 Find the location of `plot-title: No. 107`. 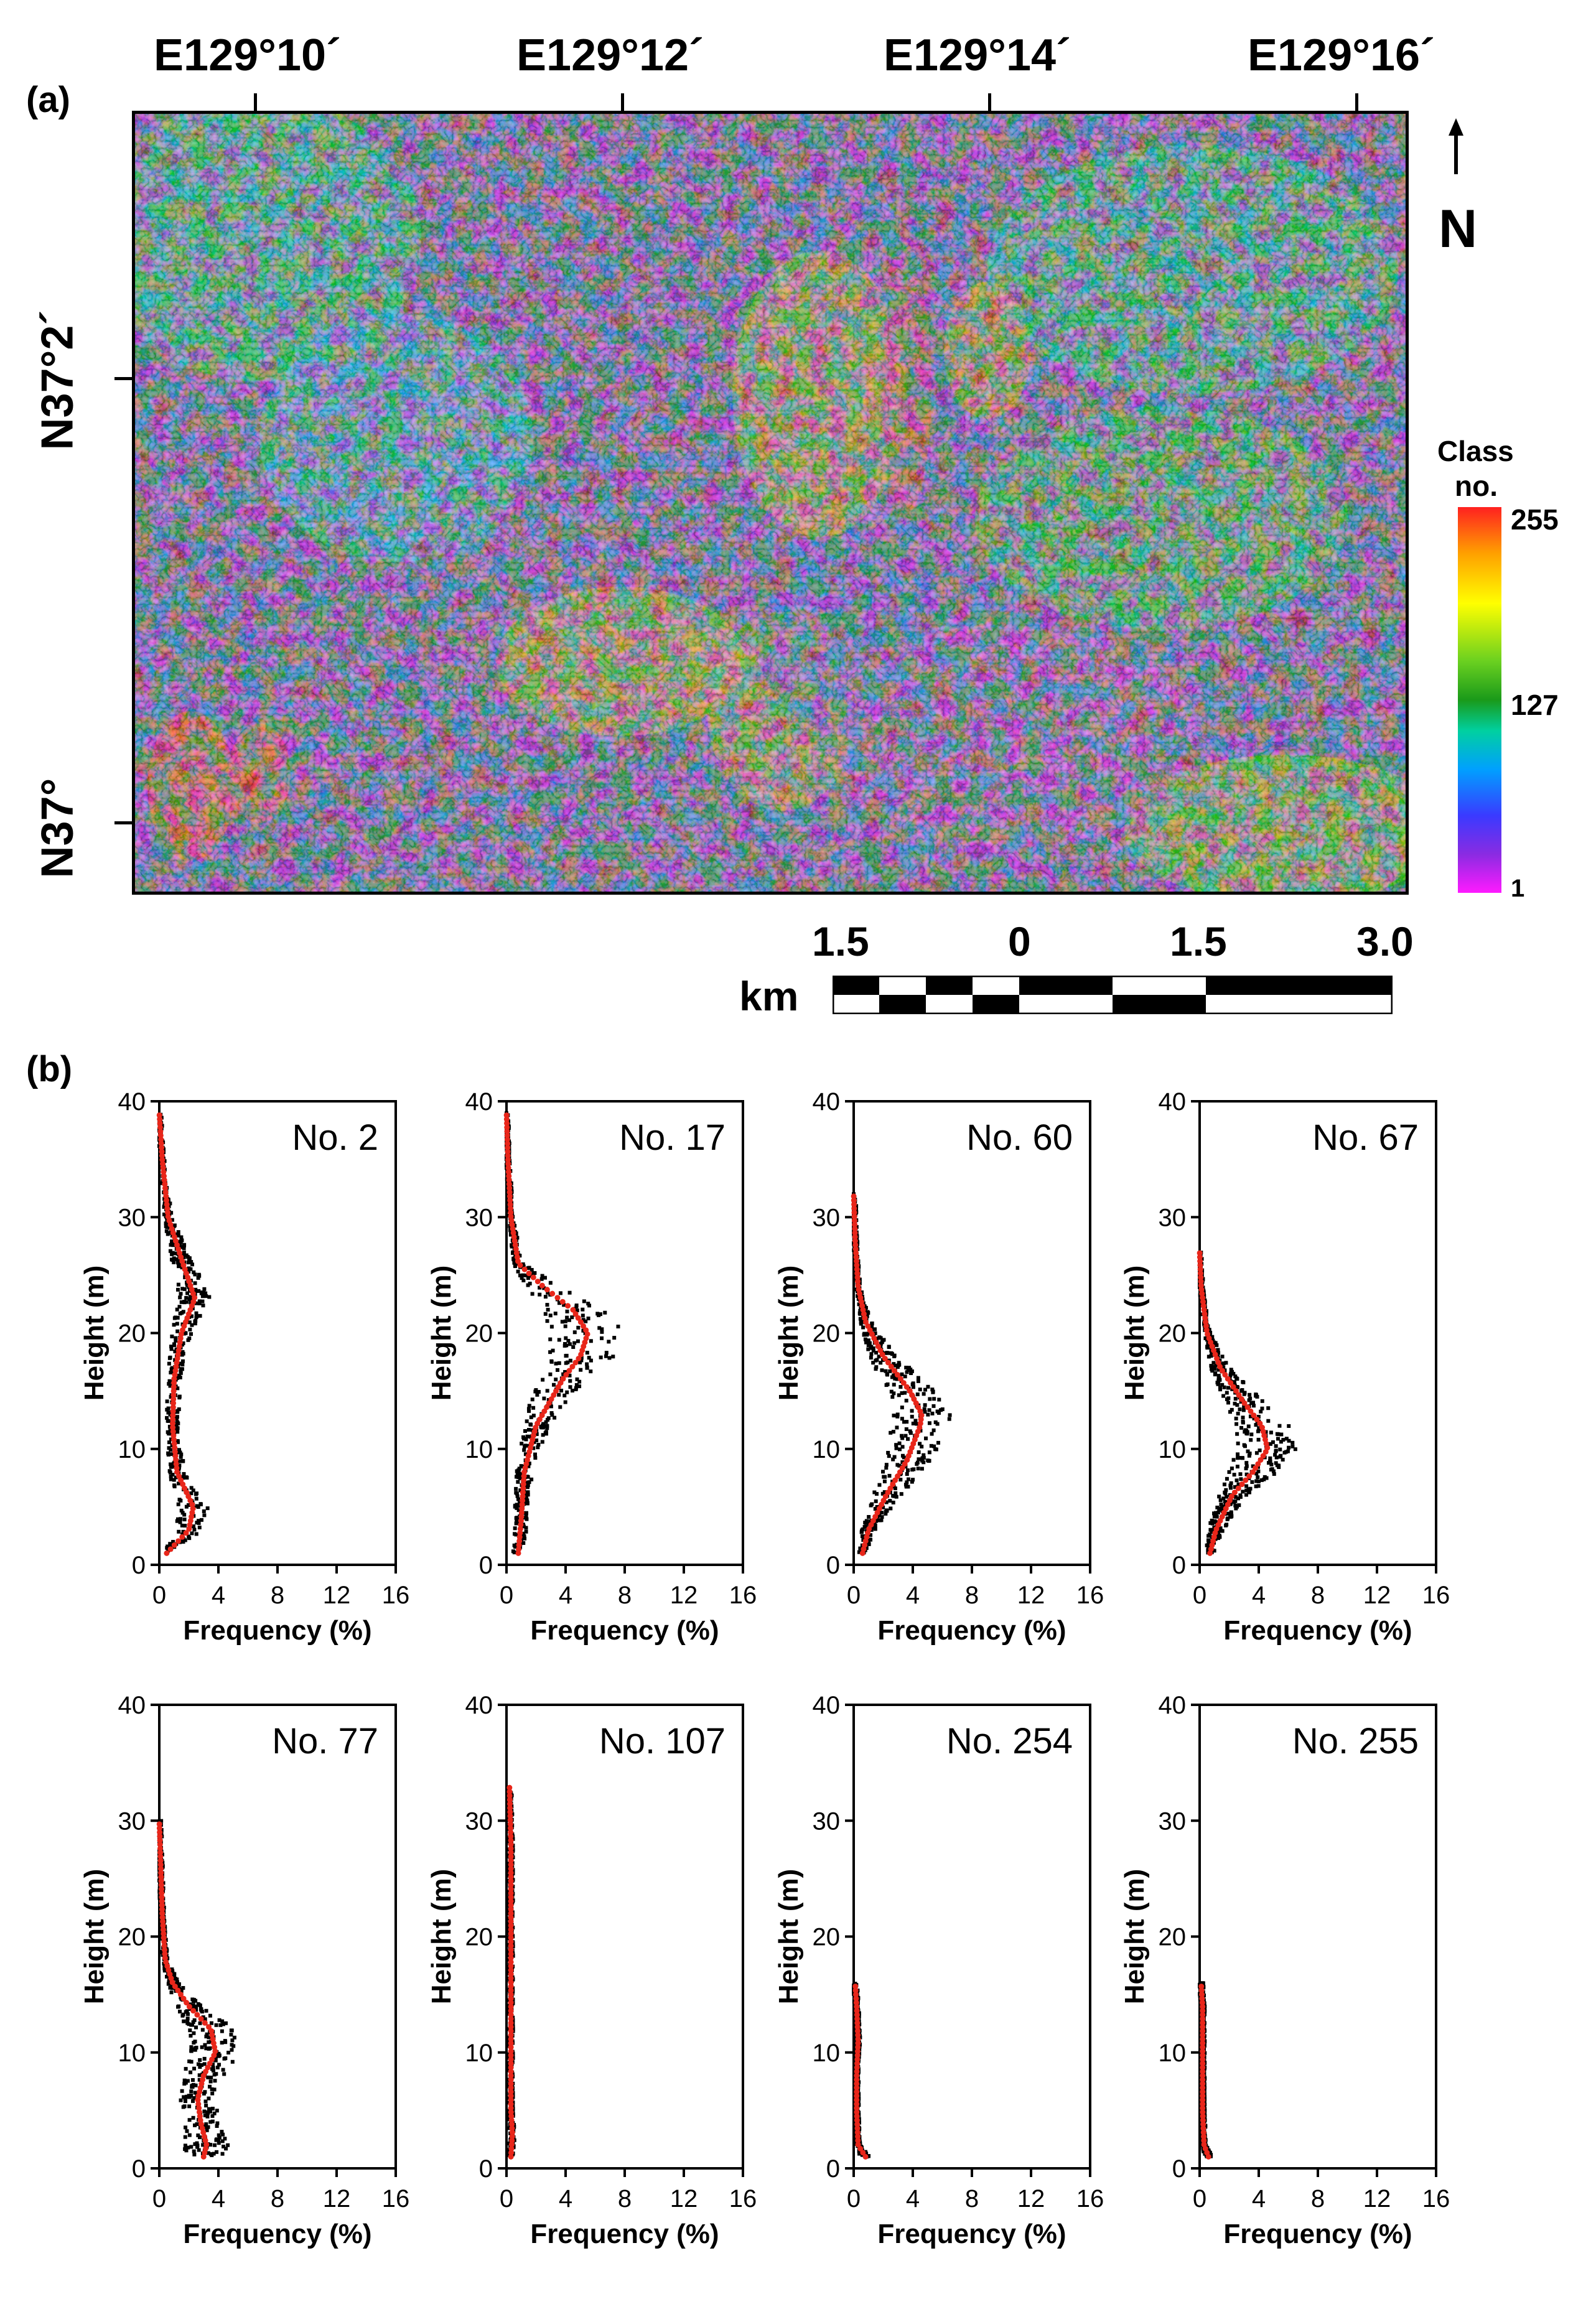

plot-title: No. 107 is located at coordinates (662, 1741).